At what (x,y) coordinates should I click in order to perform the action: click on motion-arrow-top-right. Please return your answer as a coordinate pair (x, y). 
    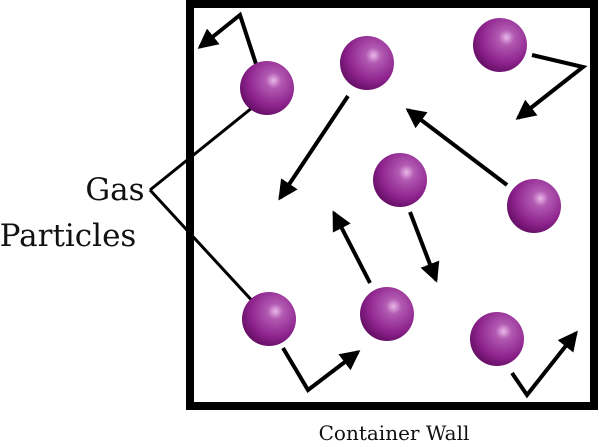
    Looking at the image, I should click on (551, 86).